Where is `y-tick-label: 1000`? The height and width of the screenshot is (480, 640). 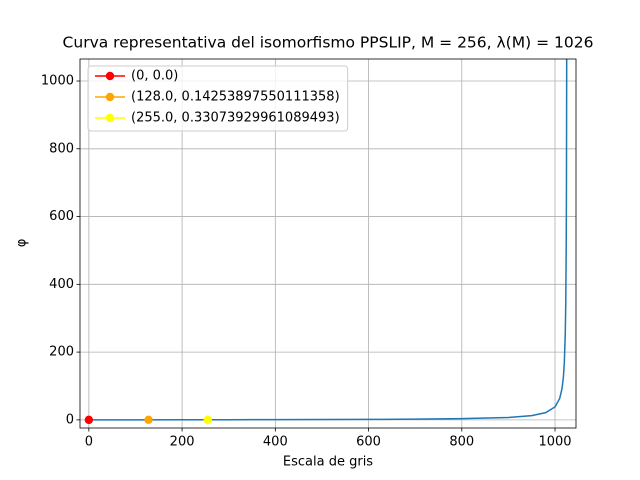
y-tick-label: 1000 is located at coordinates (57, 81).